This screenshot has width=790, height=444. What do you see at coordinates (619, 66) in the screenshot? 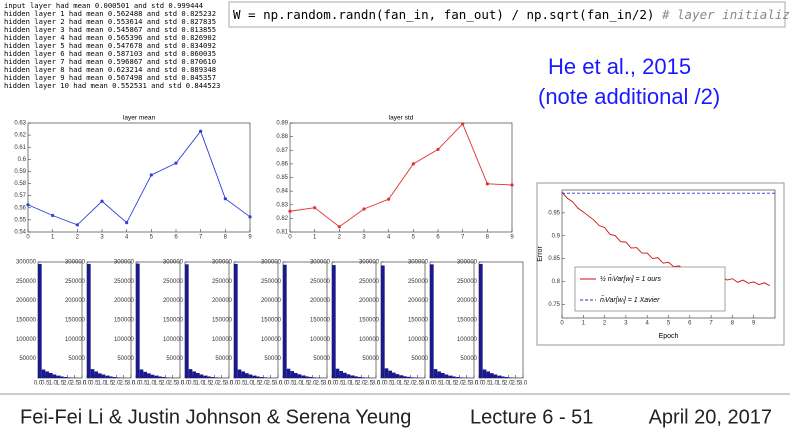
I see `note-title: He et al., 2015` at bounding box center [619, 66].